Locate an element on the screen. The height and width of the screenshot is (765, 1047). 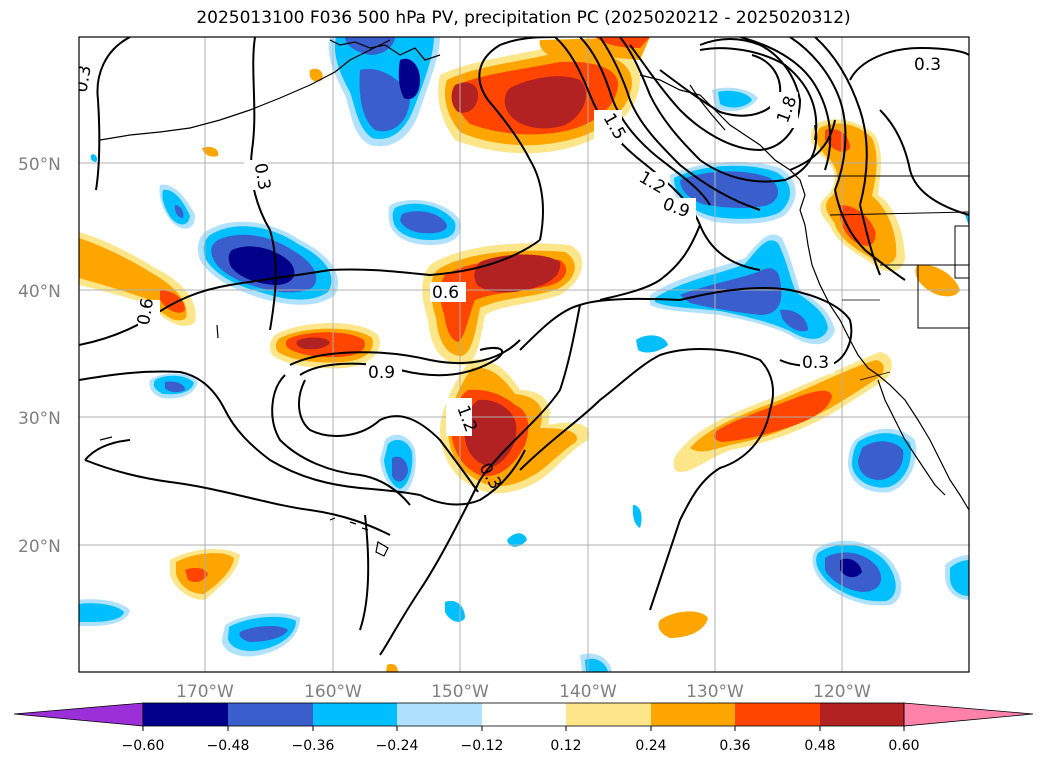
colorbar-tick: −0.24 is located at coordinates (397, 746).